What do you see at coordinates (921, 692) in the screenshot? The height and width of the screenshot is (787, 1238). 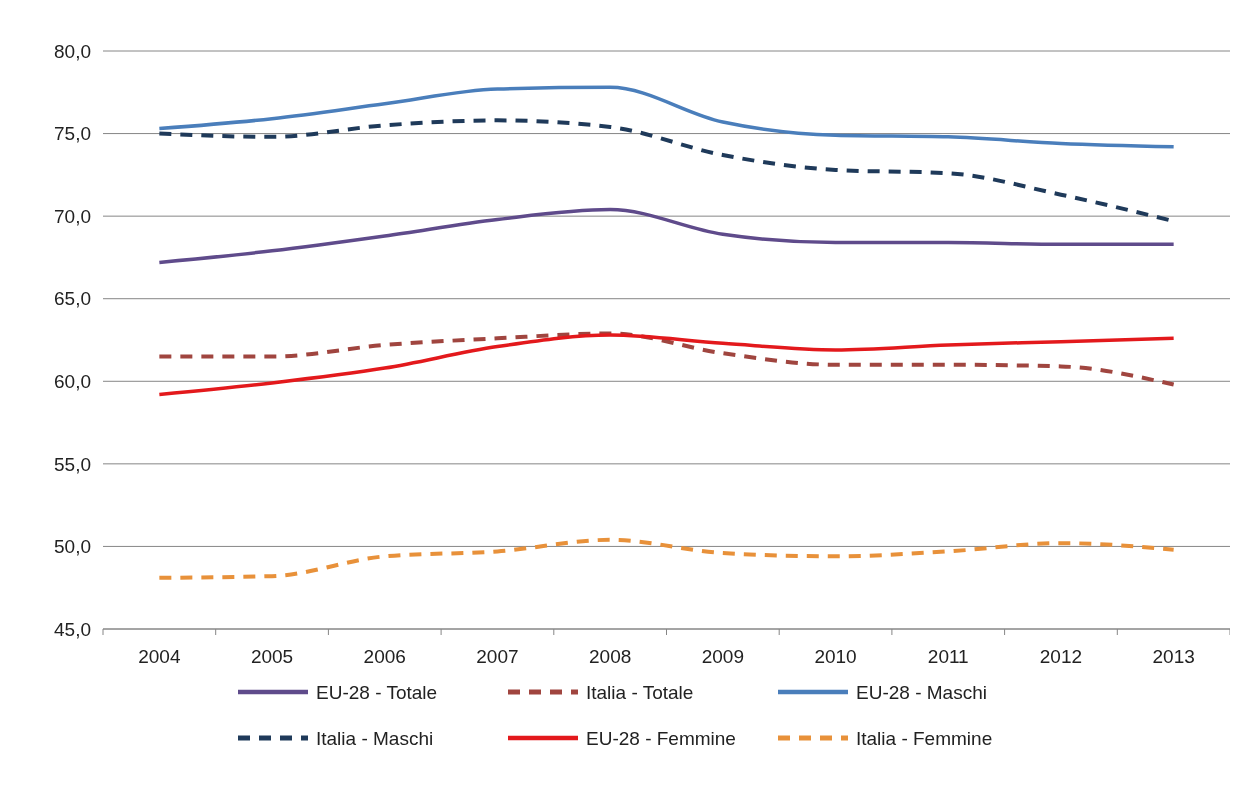 I see `legend-label: EU-28 - Maschi` at bounding box center [921, 692].